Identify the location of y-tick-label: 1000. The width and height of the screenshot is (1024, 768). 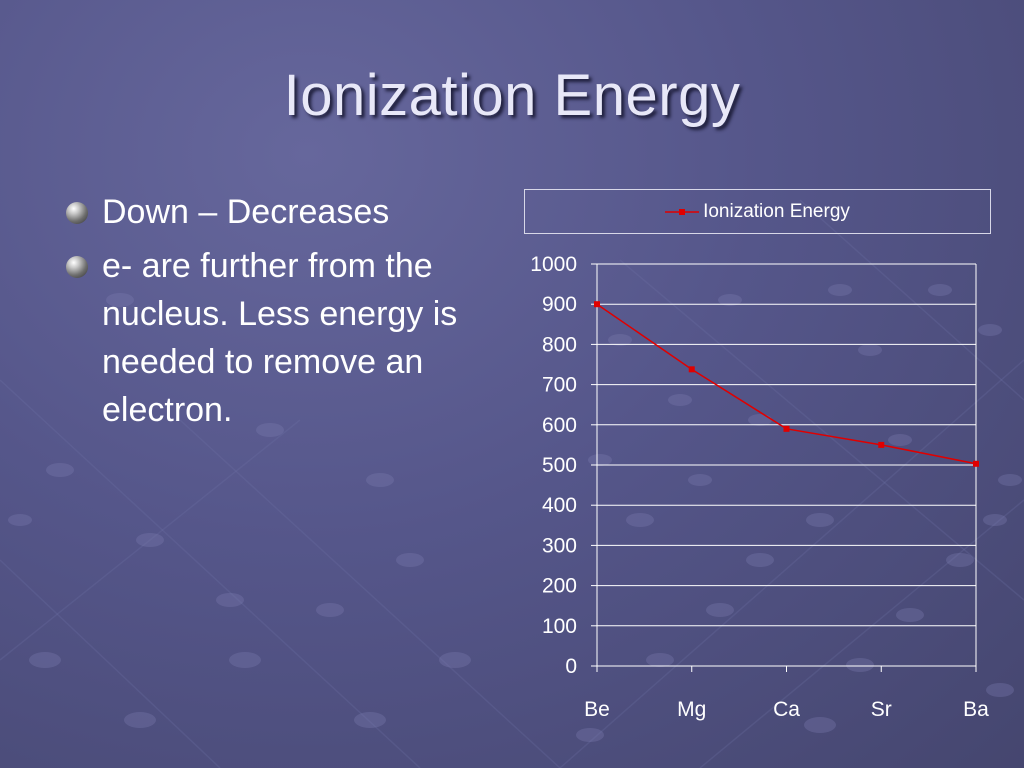
(553, 264).